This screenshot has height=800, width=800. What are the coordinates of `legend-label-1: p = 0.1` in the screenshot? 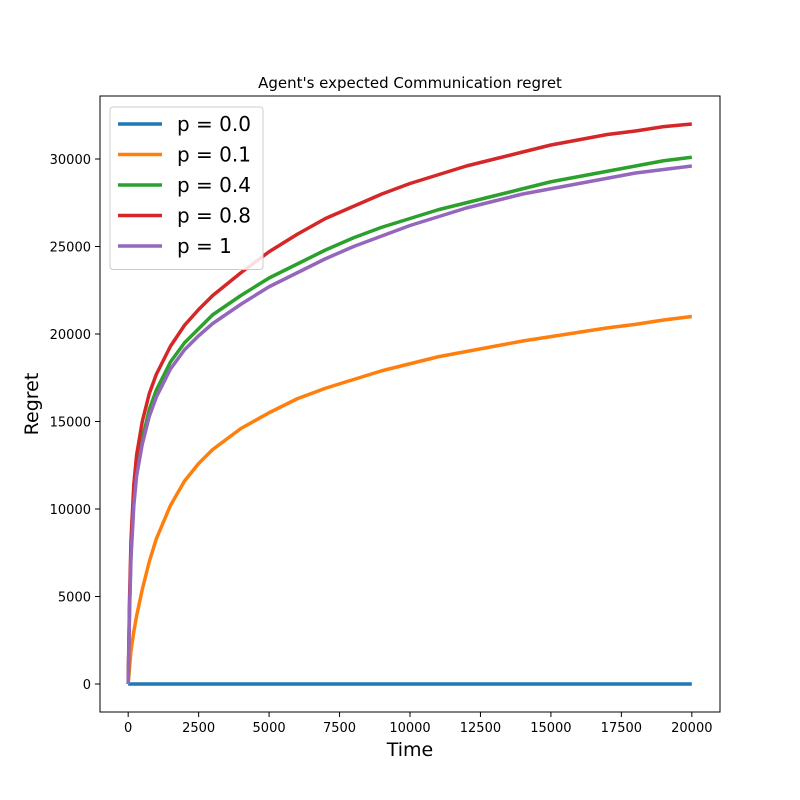 It's located at (214, 155).